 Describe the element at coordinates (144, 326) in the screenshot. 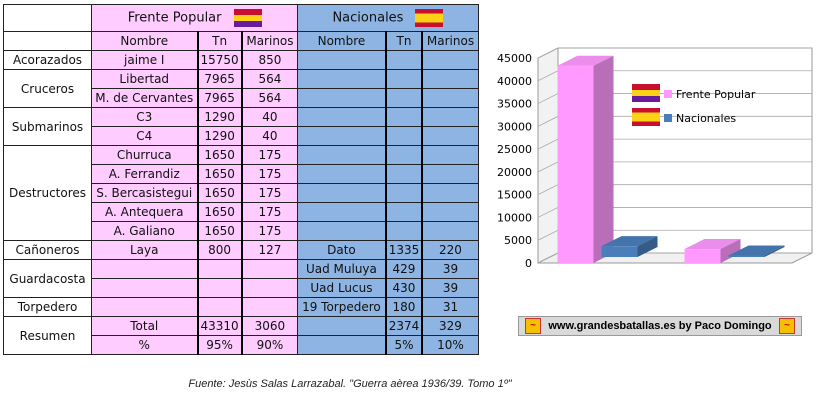

I see `ship-name-cell: Total` at that location.